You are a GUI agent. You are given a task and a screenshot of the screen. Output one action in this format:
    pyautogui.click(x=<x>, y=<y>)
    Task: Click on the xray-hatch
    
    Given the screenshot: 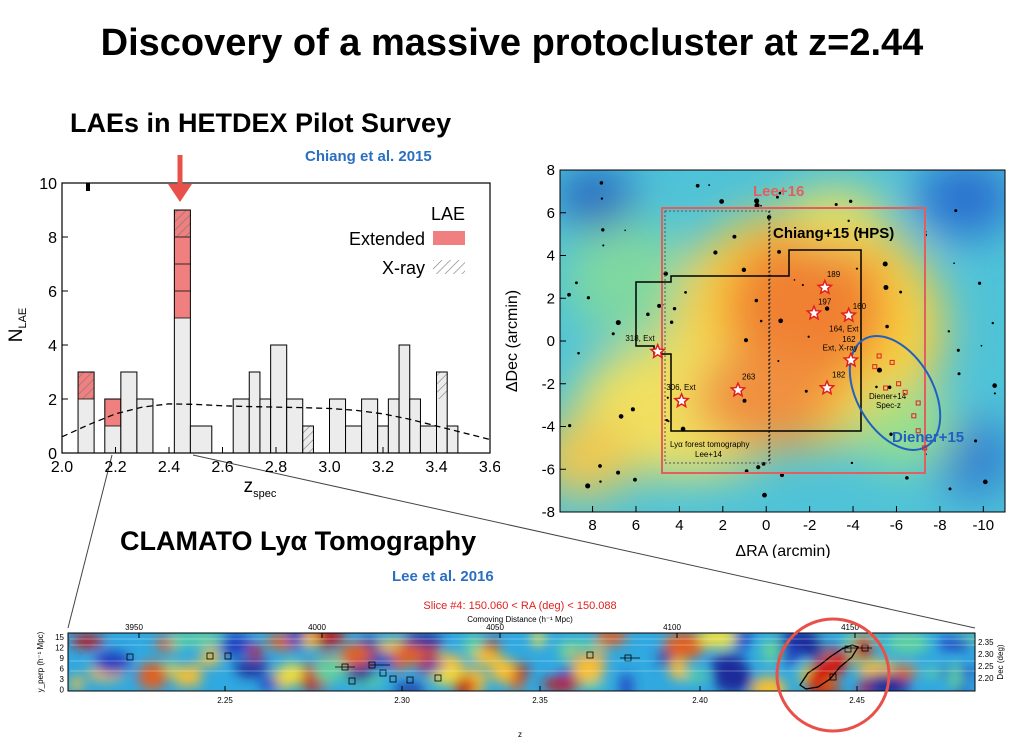 What is the action you would take?
    pyautogui.click(x=442, y=385)
    